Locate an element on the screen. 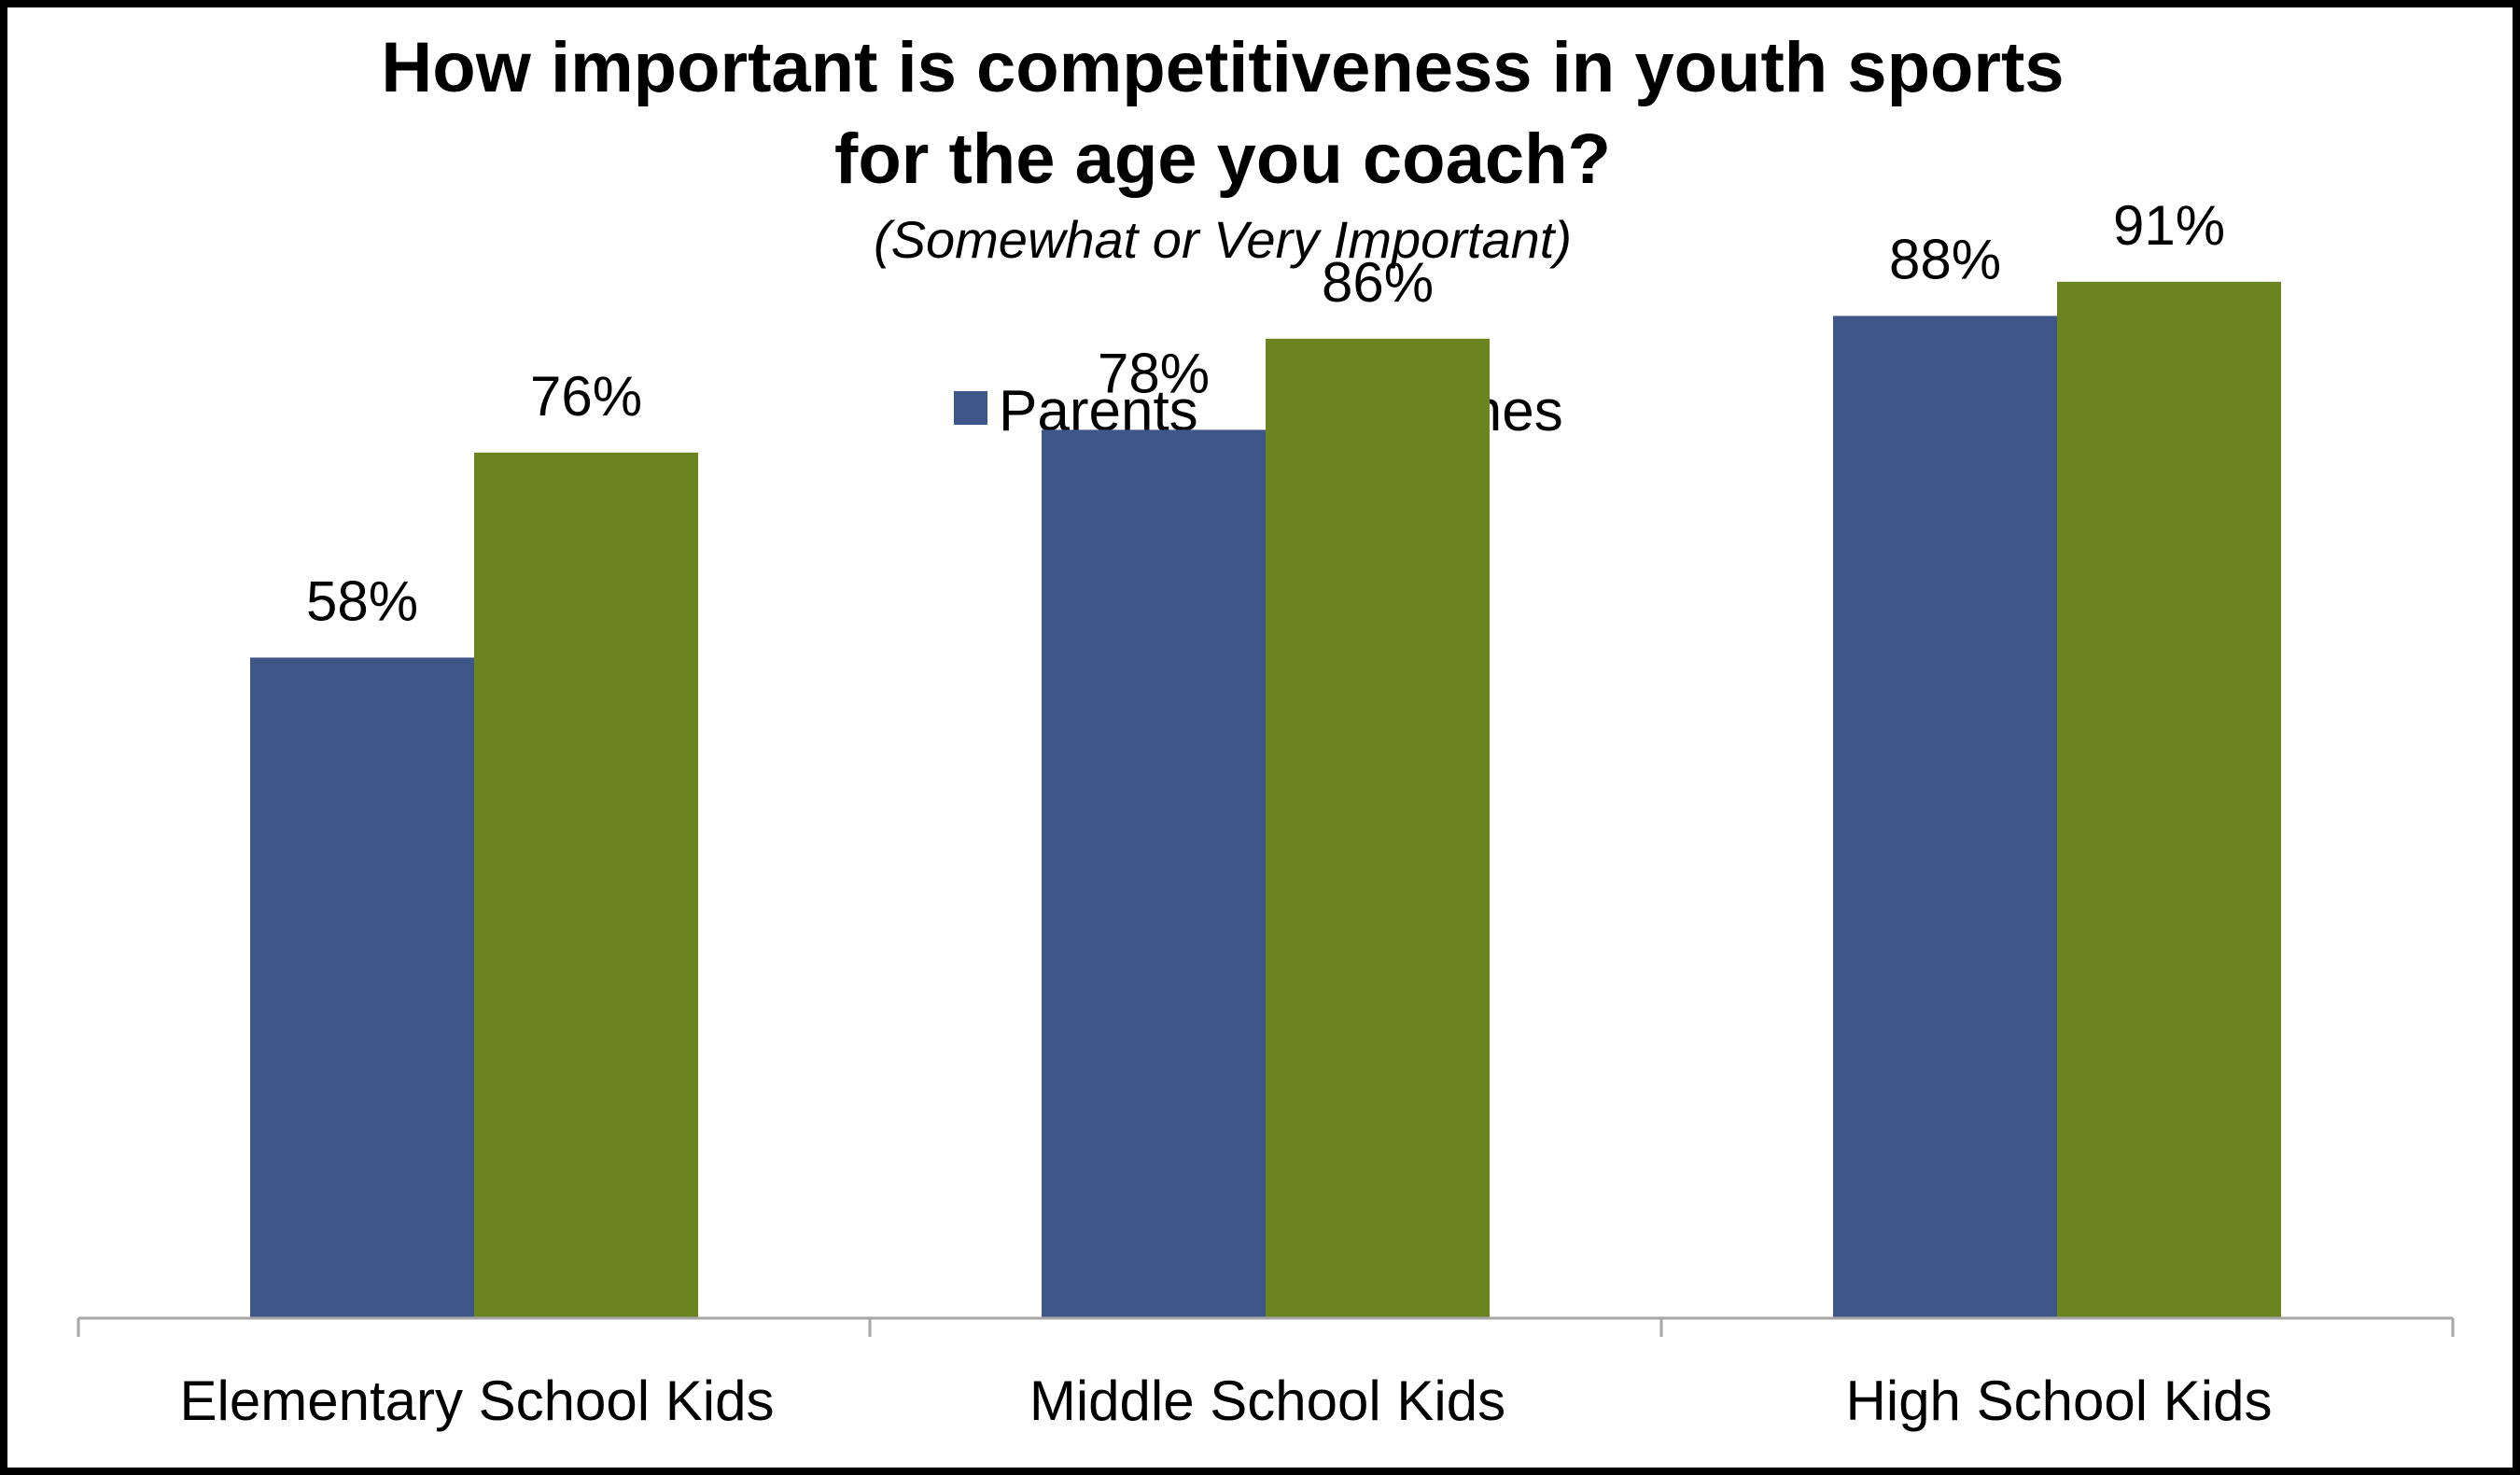 The width and height of the screenshot is (2520, 1475). bar-parents-high is located at coordinates (1945, 817).